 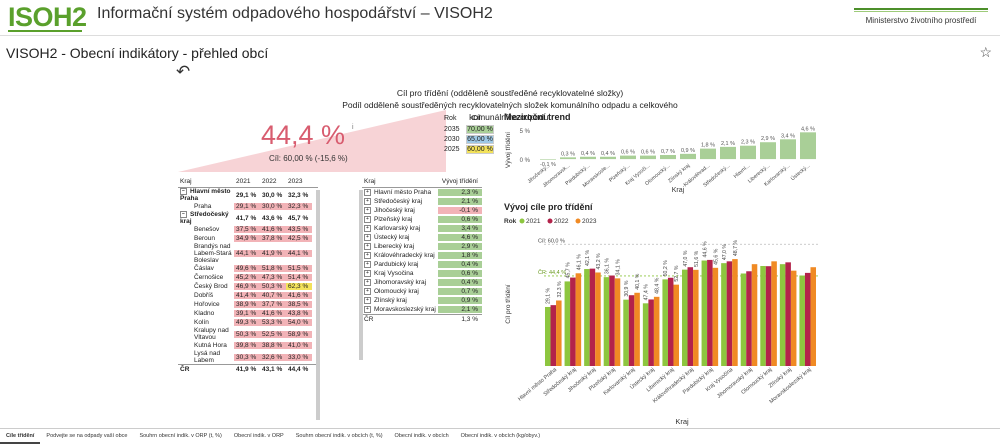 I want to click on table-row: + Liberecký kraj 2,9 %, so click(x=422, y=246).